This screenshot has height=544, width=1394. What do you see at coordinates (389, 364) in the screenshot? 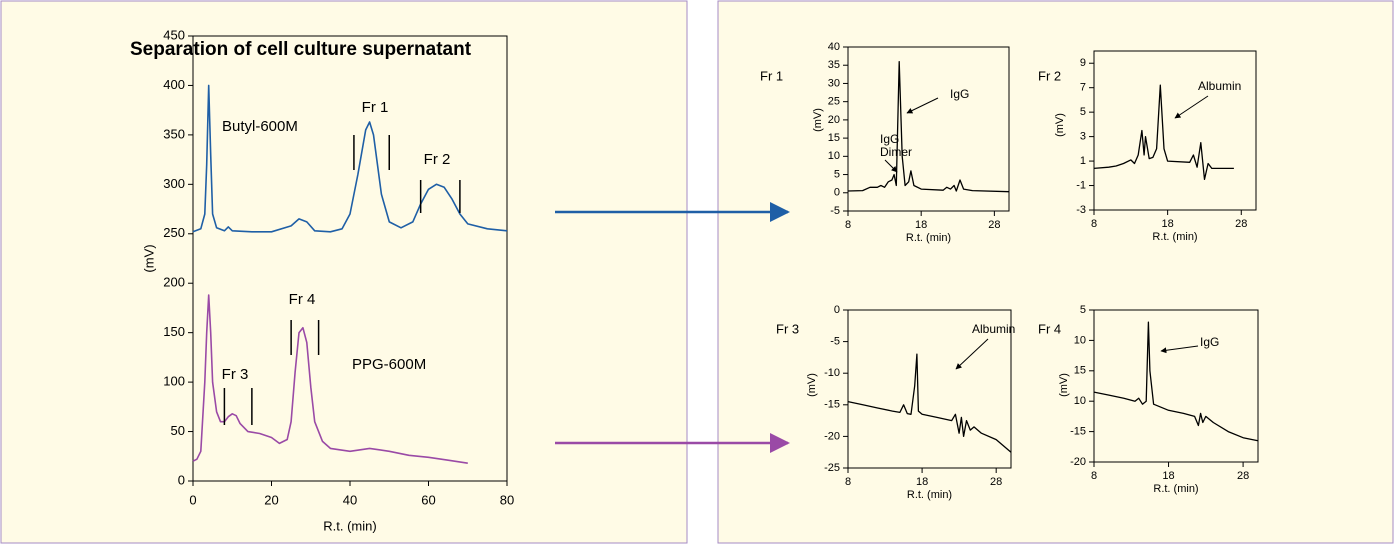
I see `series-label: PPG-600M` at bounding box center [389, 364].